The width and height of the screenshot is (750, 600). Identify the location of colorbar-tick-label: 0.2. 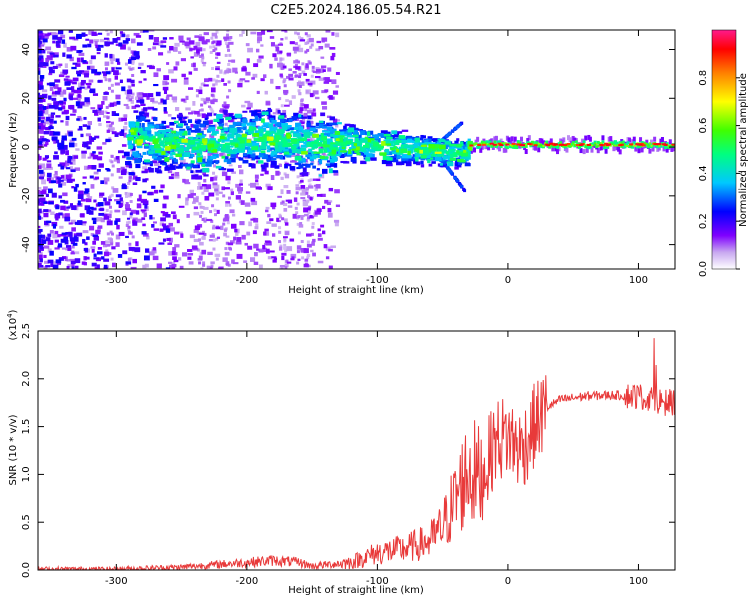
(703, 221).